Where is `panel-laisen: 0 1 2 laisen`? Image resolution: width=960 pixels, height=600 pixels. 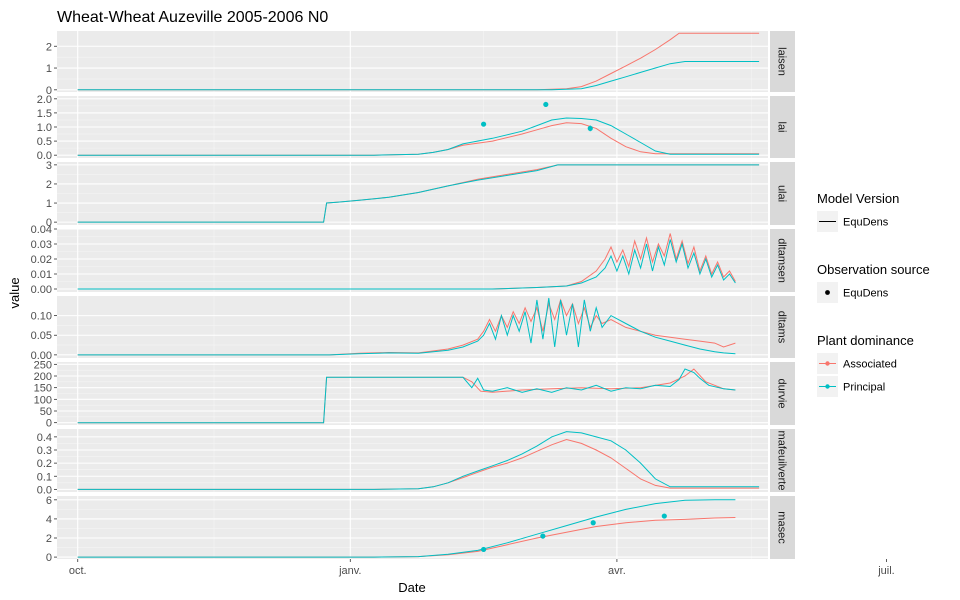 panel-laisen: 0 1 2 laisen is located at coordinates (420, 64).